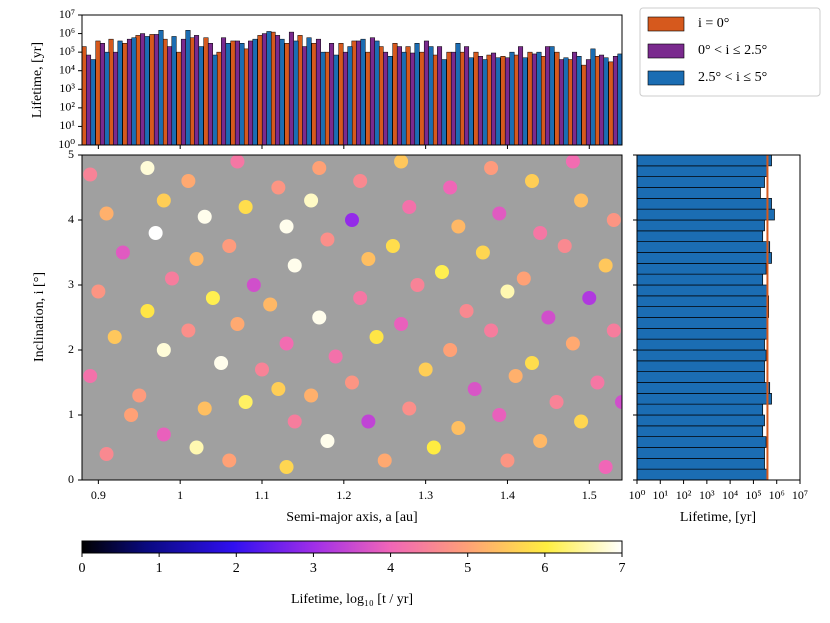  Describe the element at coordinates (98, 495) in the screenshot. I see `x-tick-label: 0.9` at that location.